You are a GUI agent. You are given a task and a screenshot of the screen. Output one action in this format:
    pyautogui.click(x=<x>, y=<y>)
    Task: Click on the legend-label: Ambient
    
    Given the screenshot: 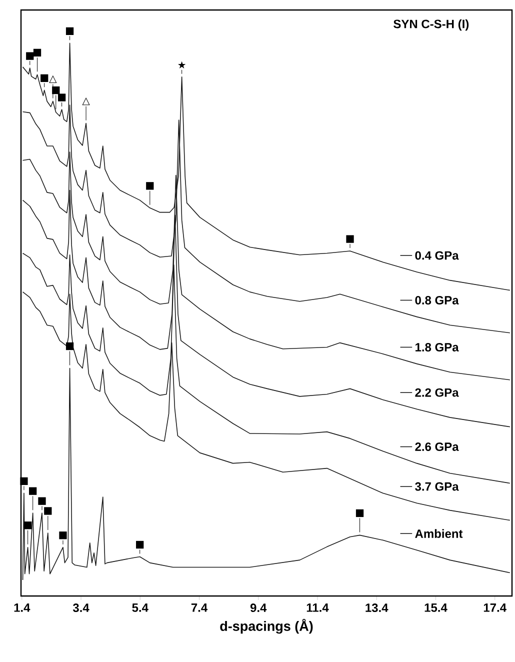 What is the action you would take?
    pyautogui.click(x=439, y=533)
    